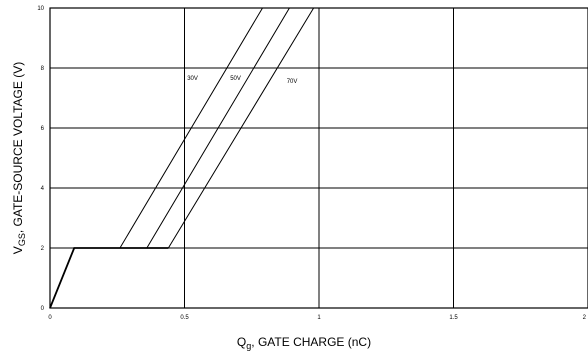 The image size is (588, 356). I want to click on series-label-70v: 70V, so click(292, 82).